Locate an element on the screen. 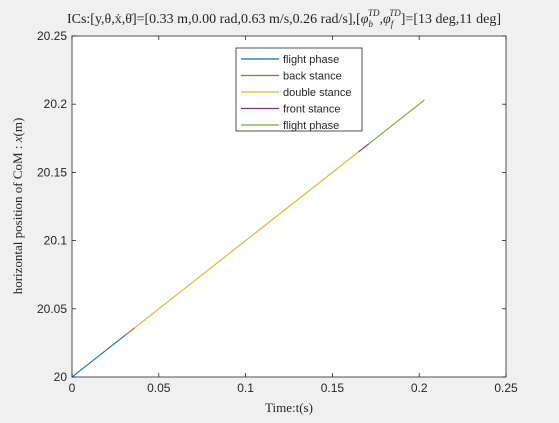 The height and width of the screenshot is (423, 559). y-tick-label: 20.05 is located at coordinates (52, 309).